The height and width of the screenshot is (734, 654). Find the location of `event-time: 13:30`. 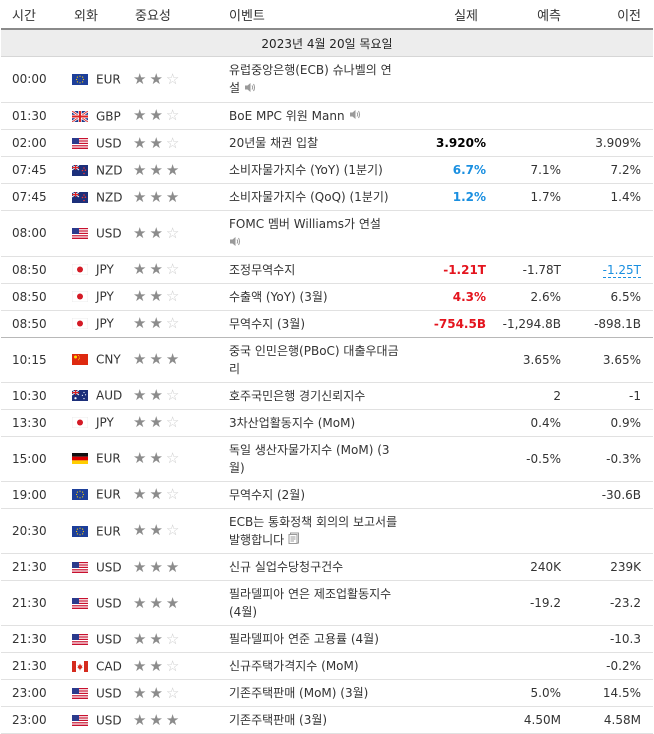

event-time: 13:30 is located at coordinates (33, 423).